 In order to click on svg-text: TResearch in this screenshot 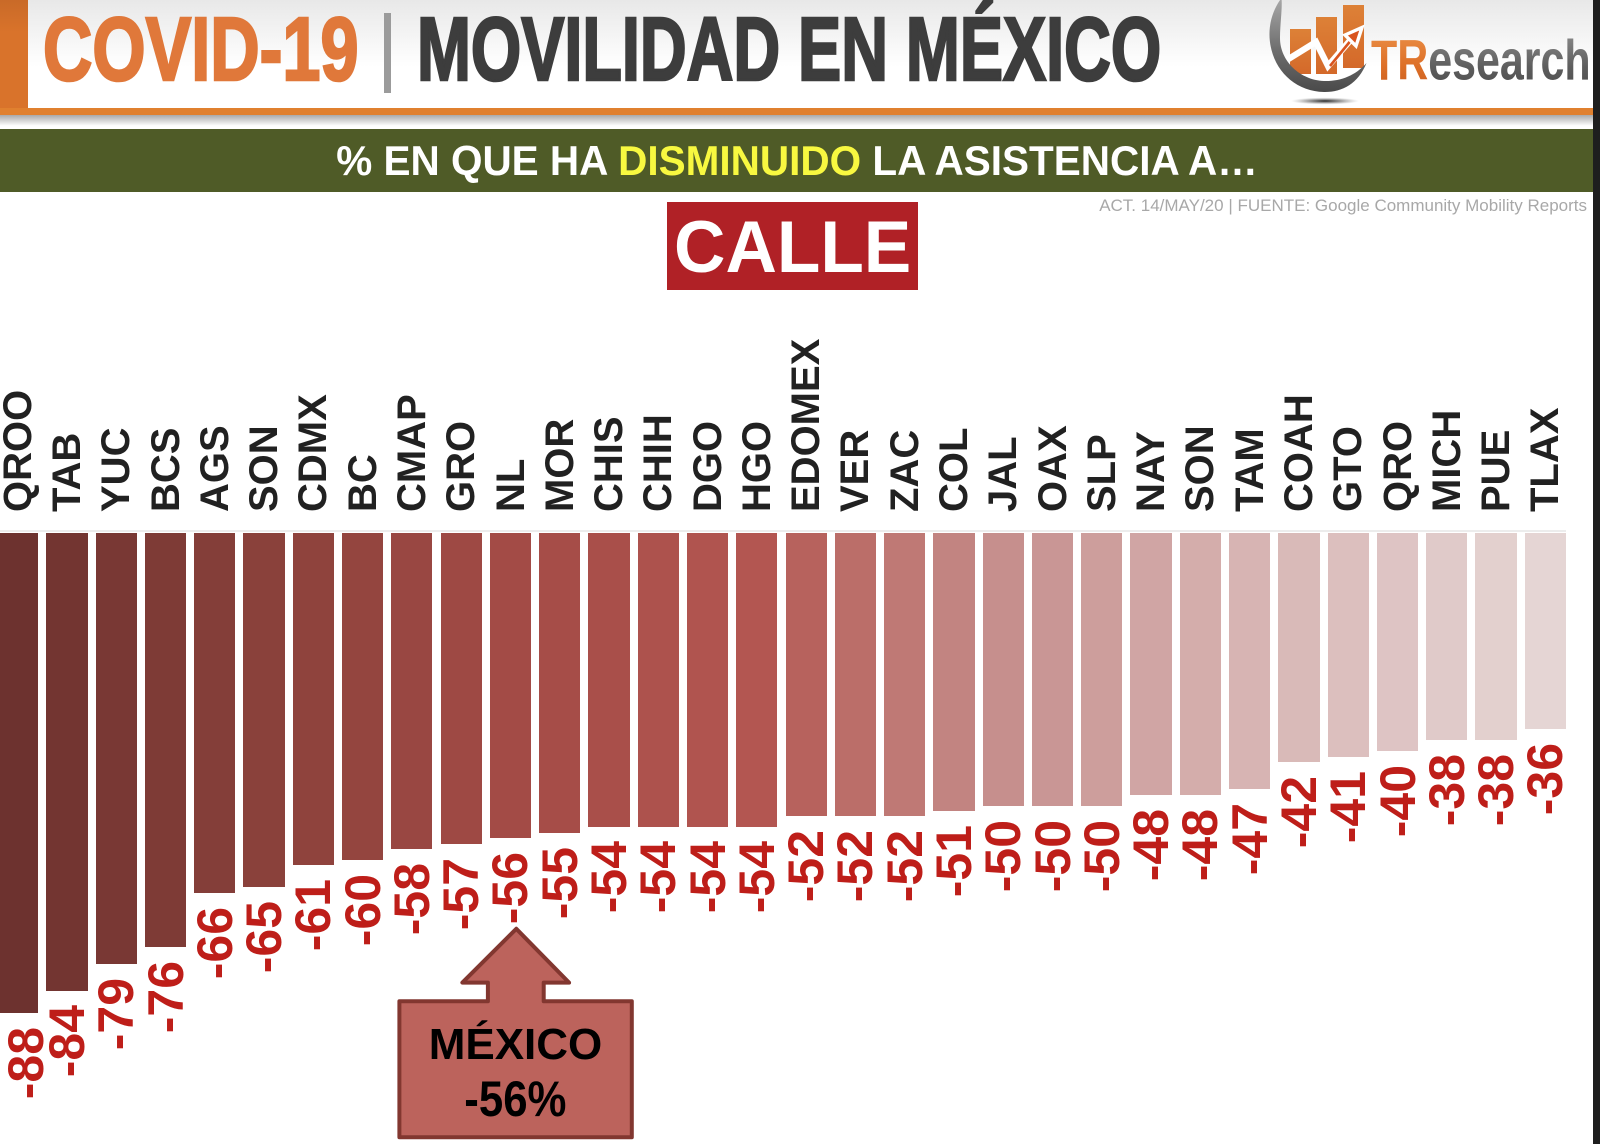, I will do `click(1481, 60)`.